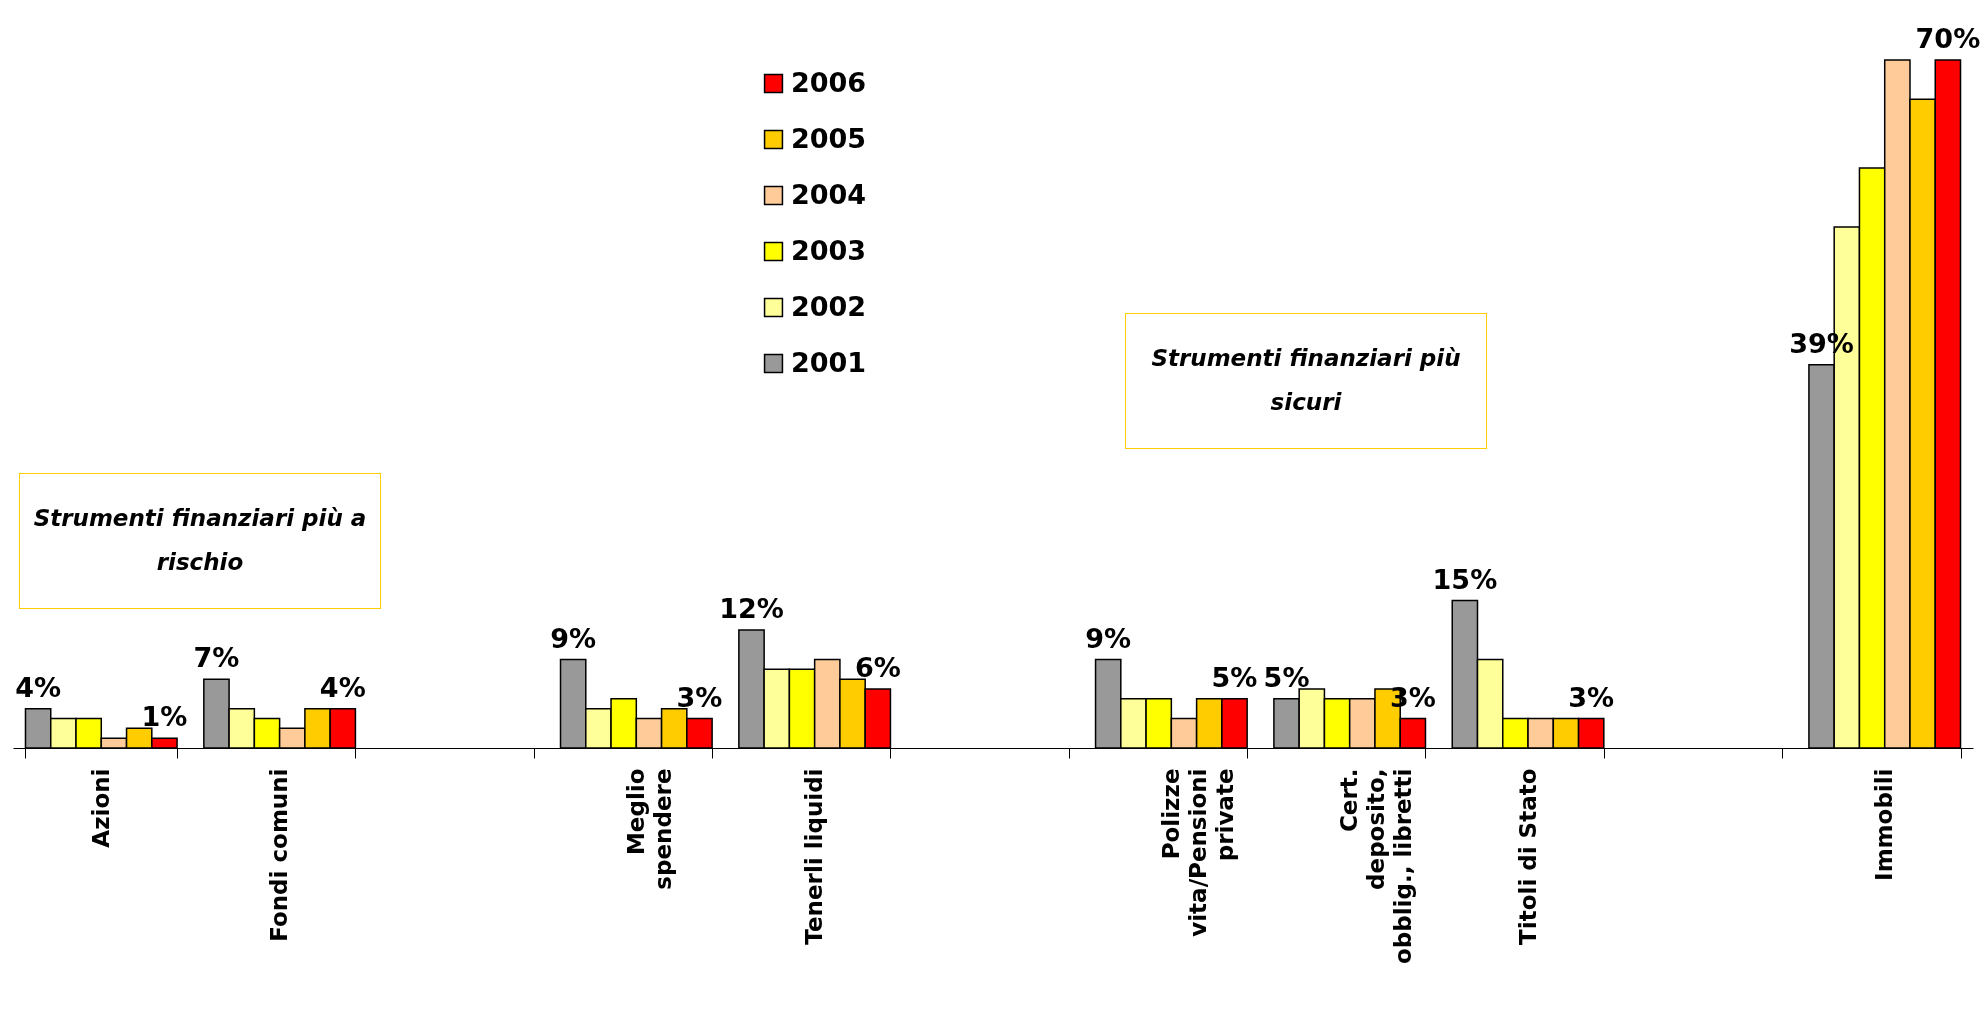  What do you see at coordinates (829, 82) in the screenshot?
I see `legend-label: 2006` at bounding box center [829, 82].